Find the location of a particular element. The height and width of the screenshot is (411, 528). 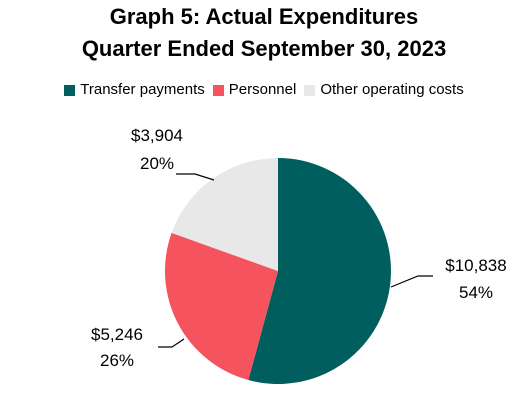

chart-title: Graph 5: Actual Expenditures is located at coordinates (264, 16).